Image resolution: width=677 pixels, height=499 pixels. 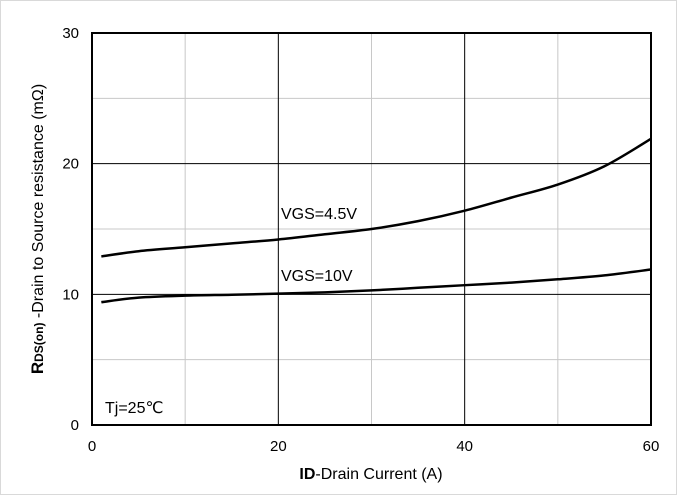 I want to click on y-axis-title-rest: -Drain to Source resistance (mΩ), so click(x=38, y=203).